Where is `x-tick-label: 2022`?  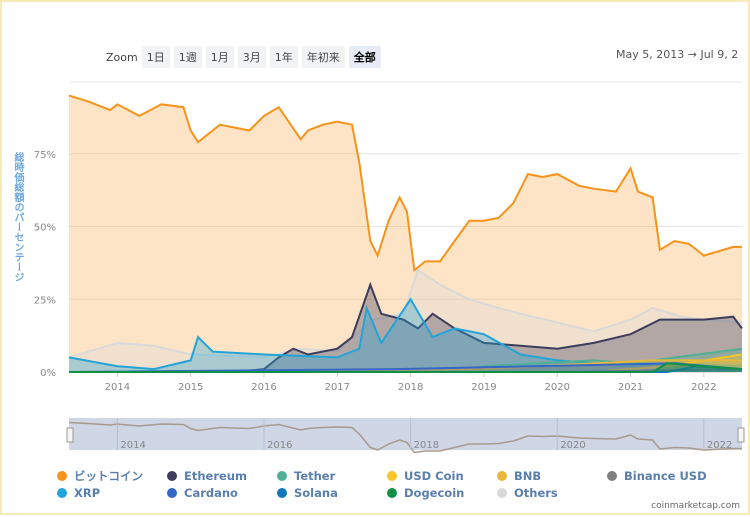 x-tick-label: 2022 is located at coordinates (703, 387).